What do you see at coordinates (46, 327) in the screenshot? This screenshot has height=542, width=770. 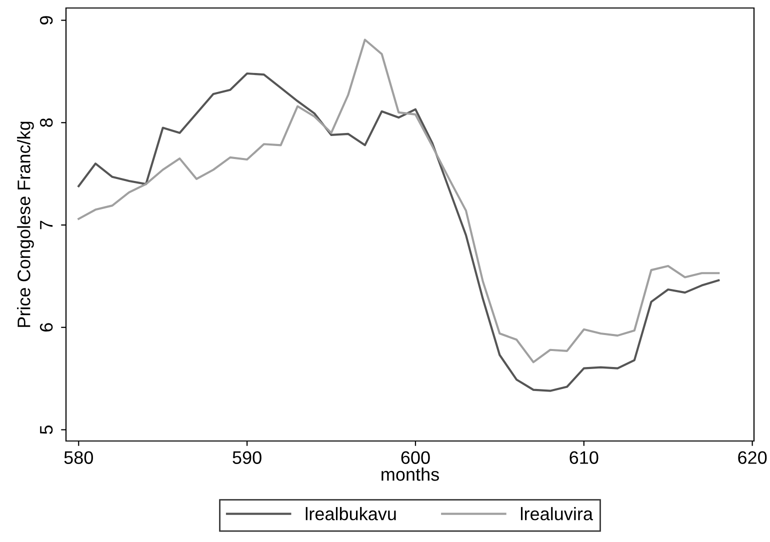 I see `y-tick-label: 6` at bounding box center [46, 327].